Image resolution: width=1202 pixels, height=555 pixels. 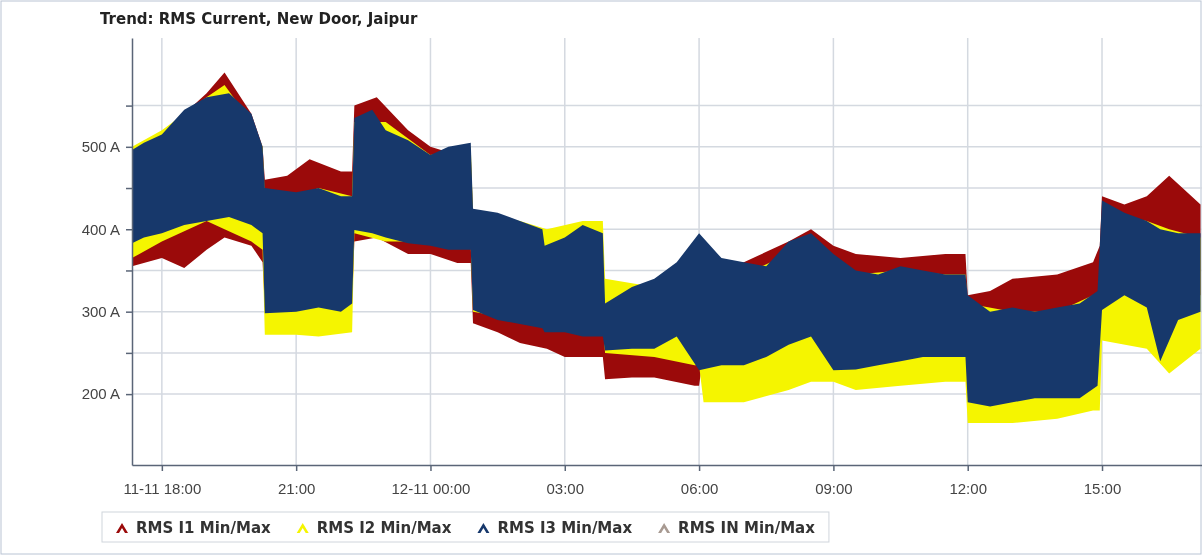 What do you see at coordinates (384, 528) in the screenshot?
I see `legend-label: RMS I2 Min/Max` at bounding box center [384, 528].